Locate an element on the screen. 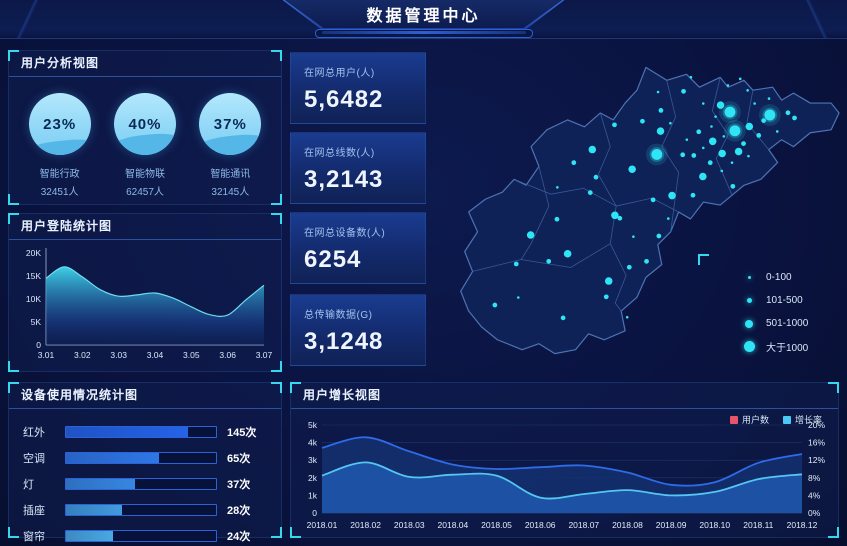 The height and width of the screenshot is (546, 847). growth-chart-legend: 用户数 增长率 is located at coordinates (775, 419).